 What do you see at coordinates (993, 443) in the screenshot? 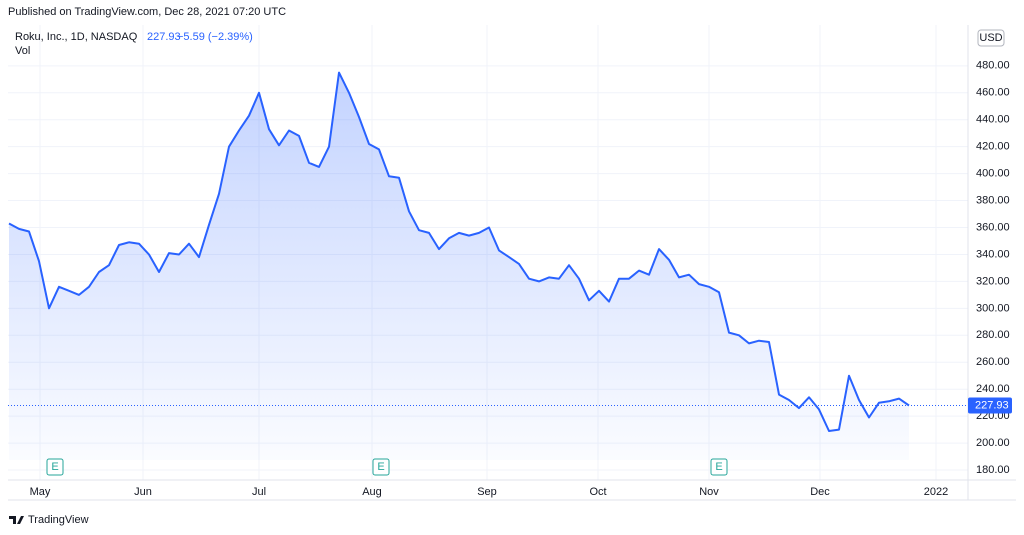
I see `y-tick-label: 200.00` at bounding box center [993, 443].